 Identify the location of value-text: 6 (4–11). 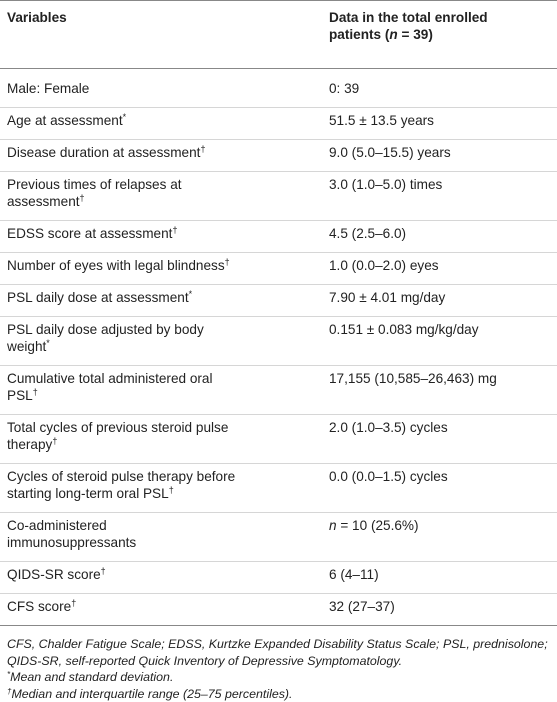
(354, 574).